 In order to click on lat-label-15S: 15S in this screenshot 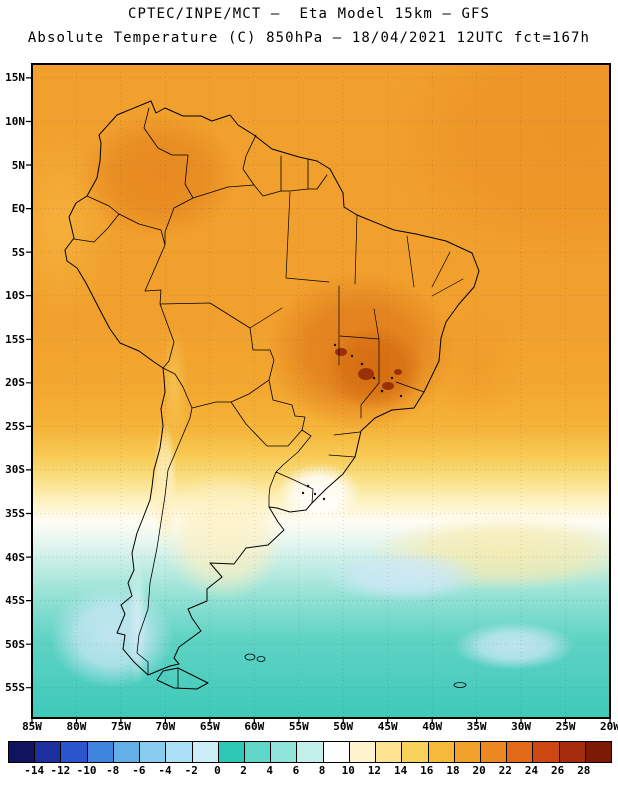, I will do `click(15, 339)`.